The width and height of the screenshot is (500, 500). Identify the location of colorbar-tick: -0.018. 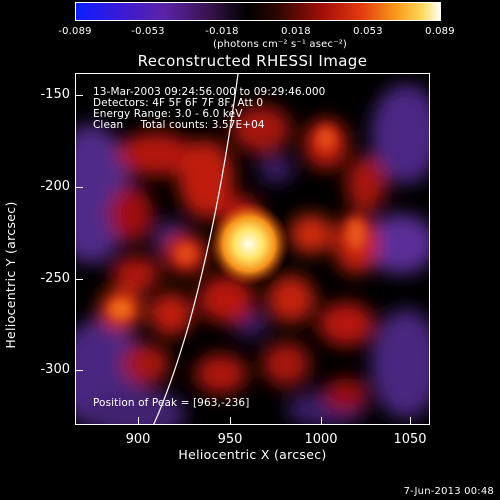
(222, 31).